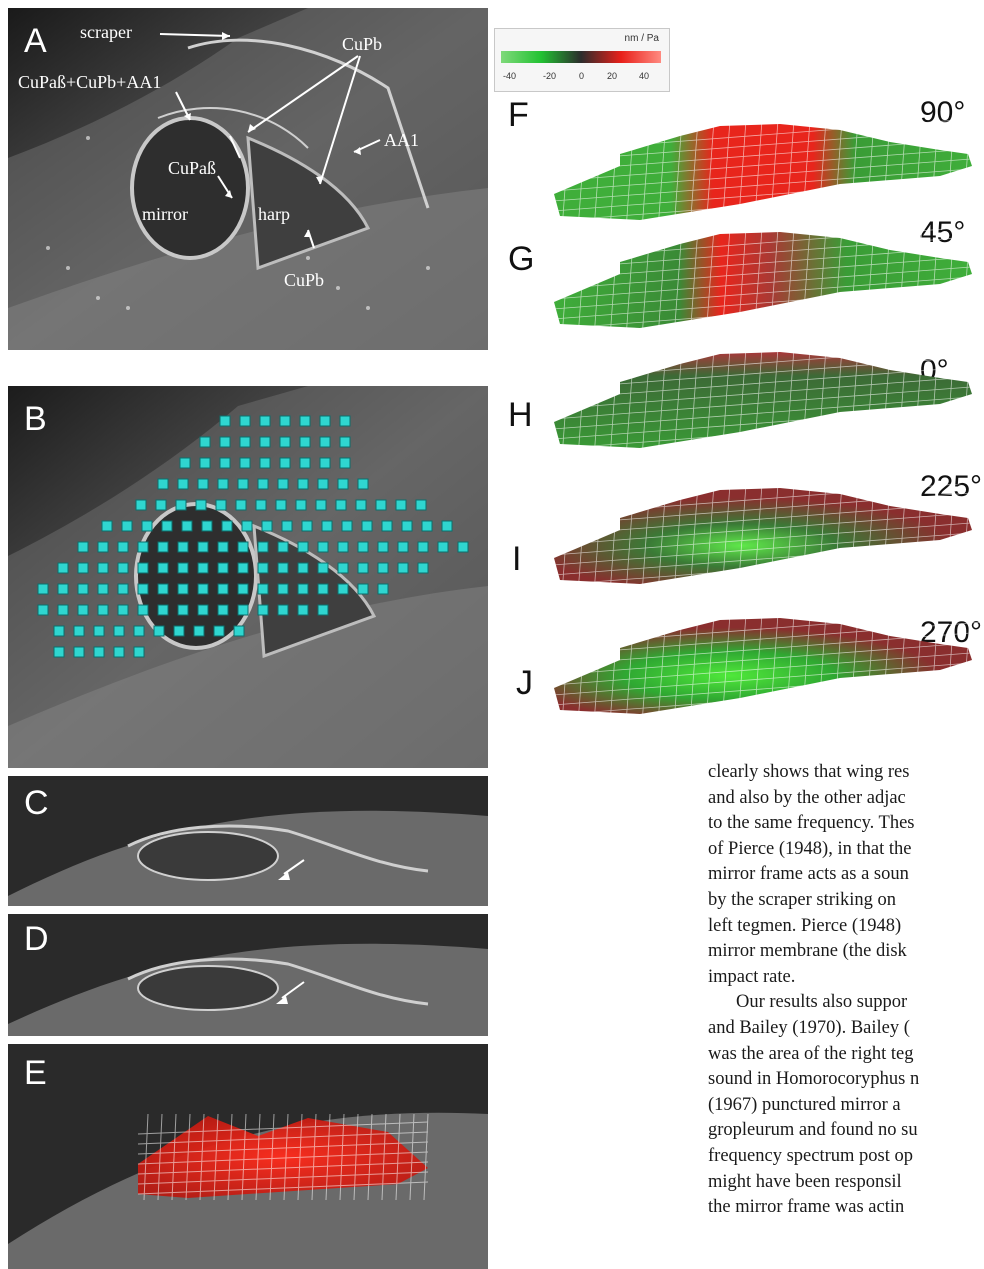 This screenshot has height=1269, width=984. I want to click on body-text-line: (1967) punctured mirror a, so click(804, 1104).